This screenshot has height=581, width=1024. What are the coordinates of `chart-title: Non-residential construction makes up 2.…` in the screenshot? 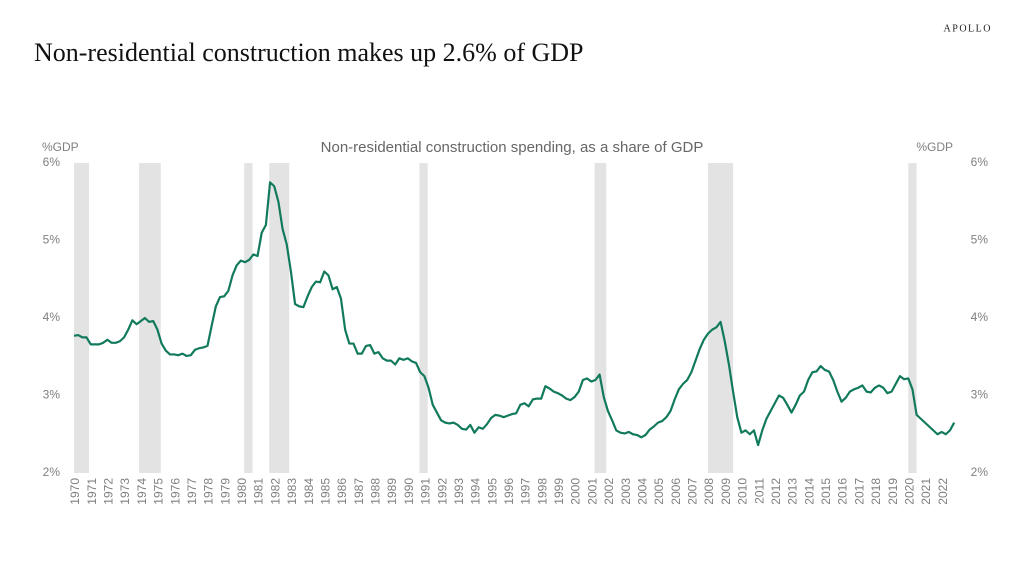 It's located at (309, 52).